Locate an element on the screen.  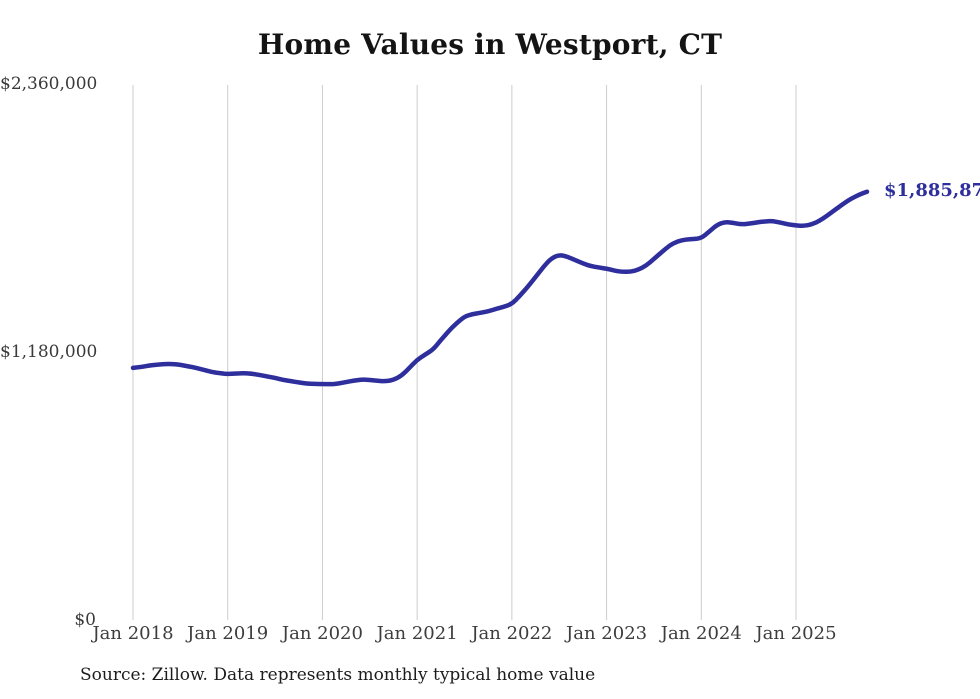
x-axis-label: Jan 2025 is located at coordinates (796, 633).